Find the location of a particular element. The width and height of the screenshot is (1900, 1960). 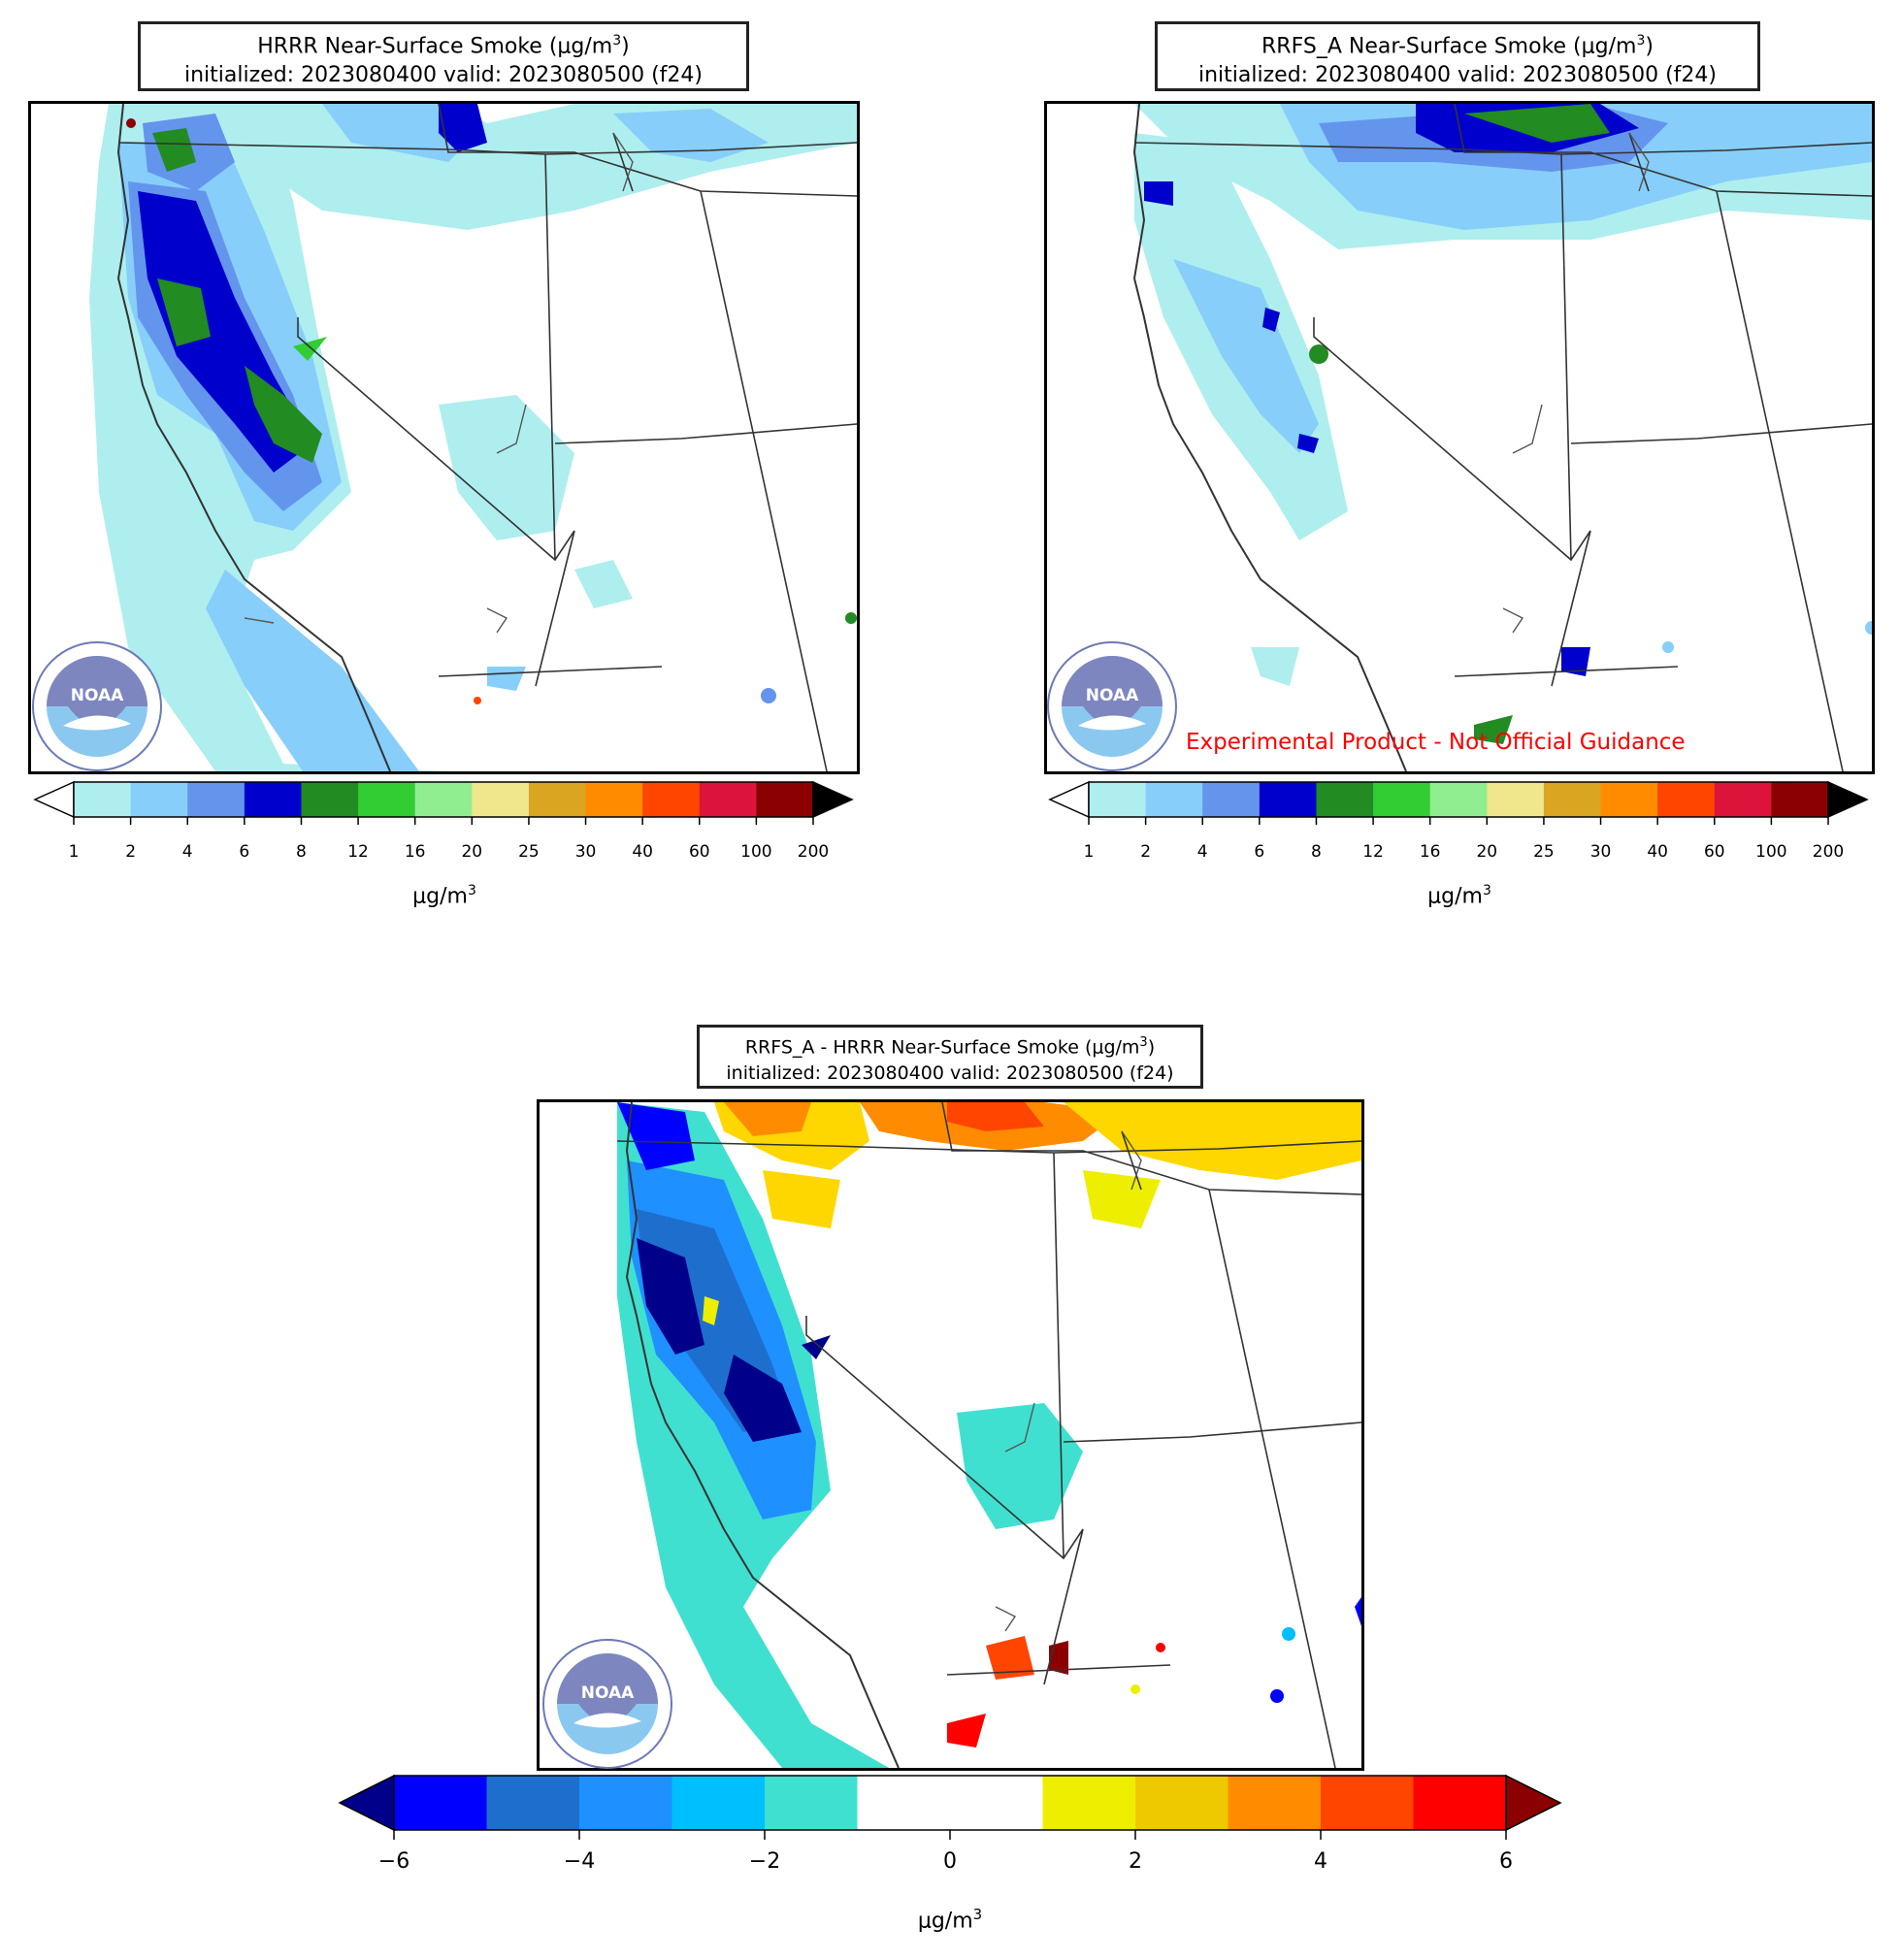

hrrr-colorbar-tick-label: 60 is located at coordinates (699, 852).